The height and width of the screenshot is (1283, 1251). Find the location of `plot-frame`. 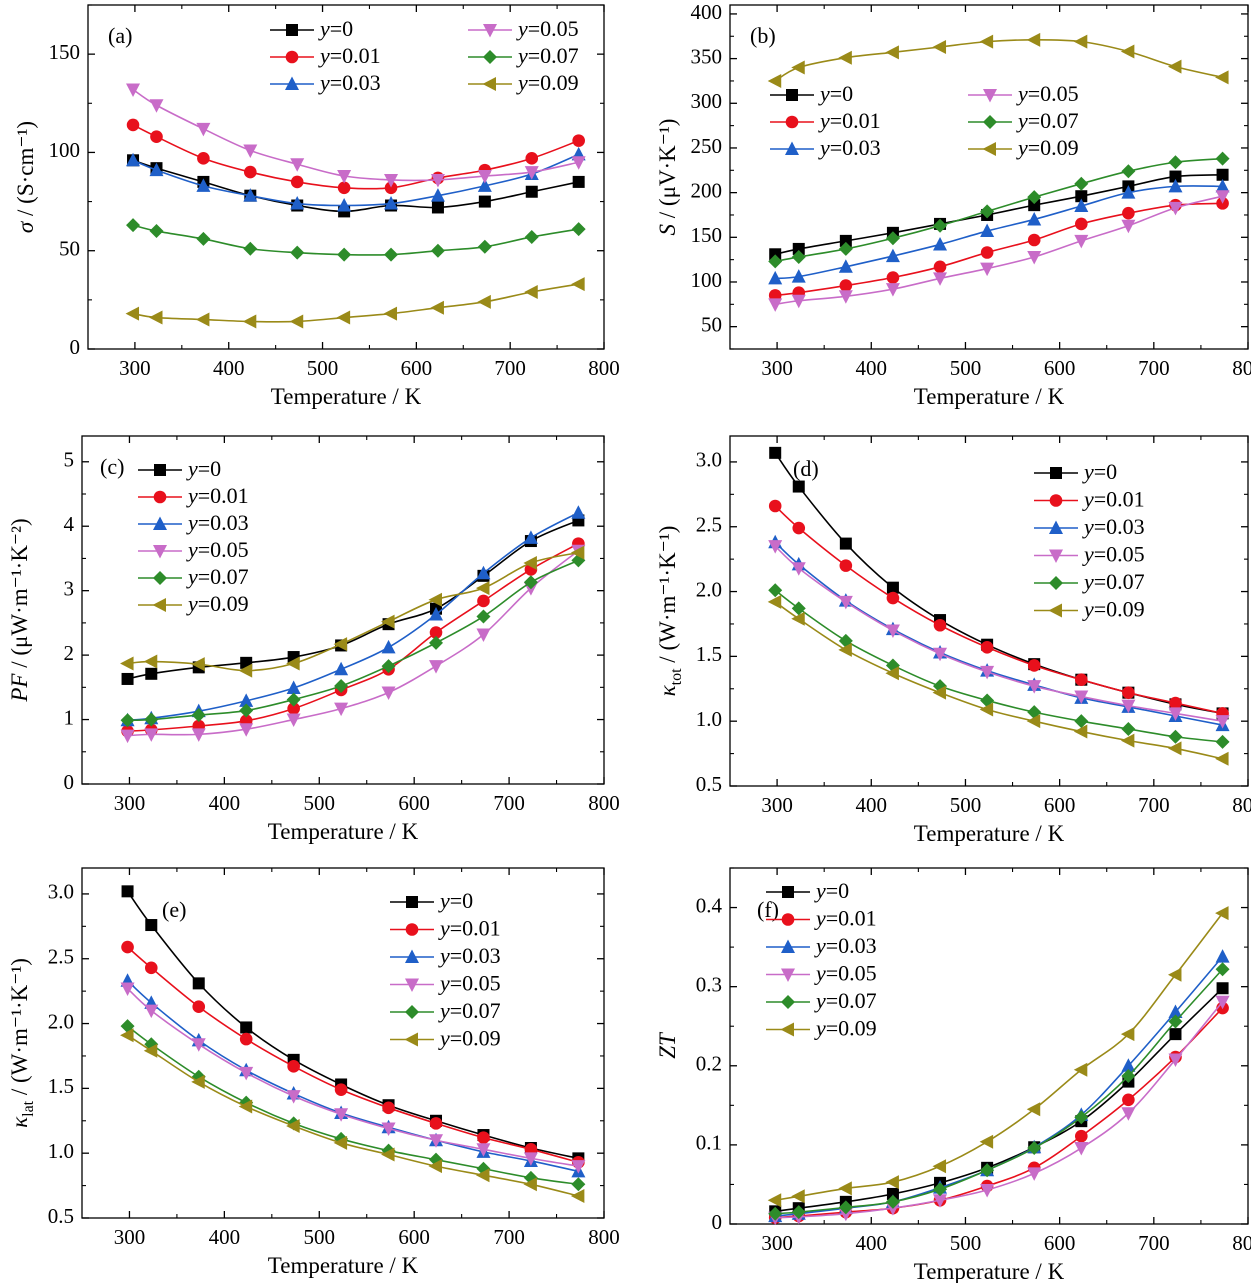

plot-frame is located at coordinates (346, 177).